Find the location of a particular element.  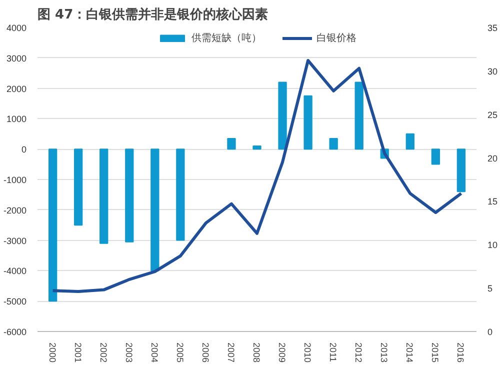

x-tick-label: 2006 is located at coordinates (205, 352).